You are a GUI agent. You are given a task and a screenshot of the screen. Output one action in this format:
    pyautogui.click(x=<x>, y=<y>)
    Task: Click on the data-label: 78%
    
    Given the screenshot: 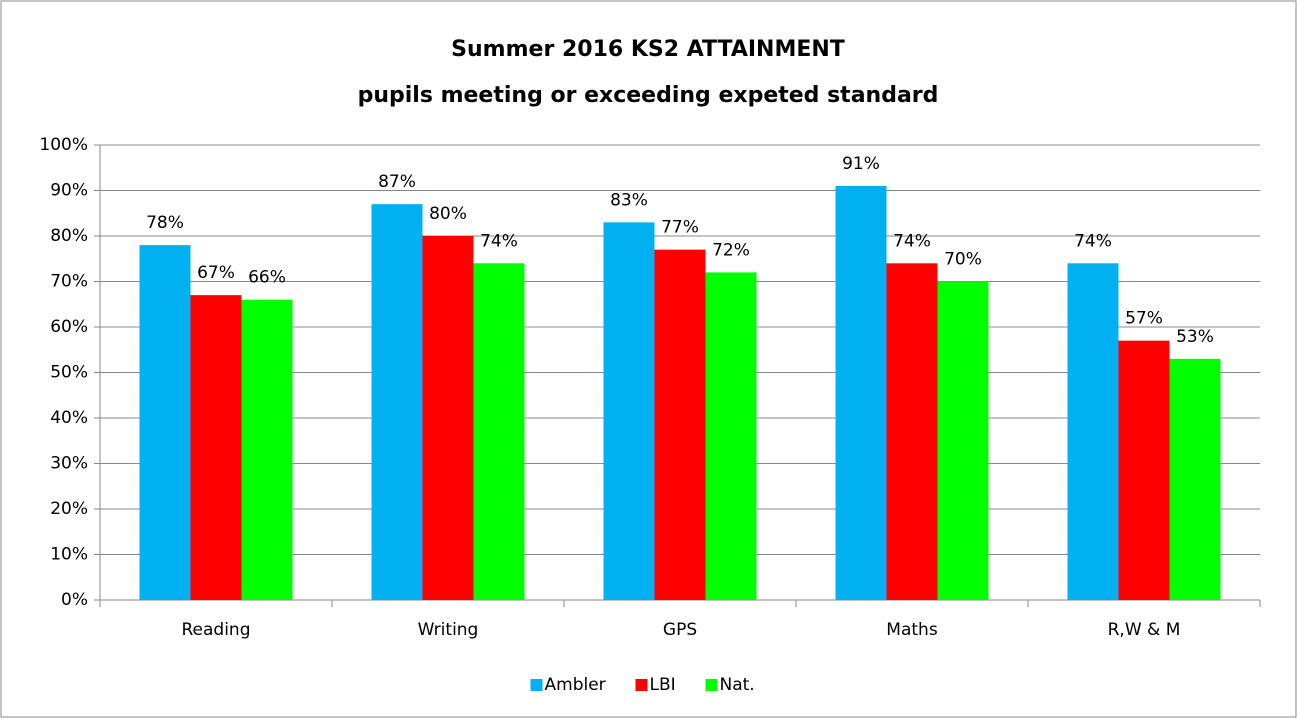 What is the action you would take?
    pyautogui.click(x=165, y=223)
    